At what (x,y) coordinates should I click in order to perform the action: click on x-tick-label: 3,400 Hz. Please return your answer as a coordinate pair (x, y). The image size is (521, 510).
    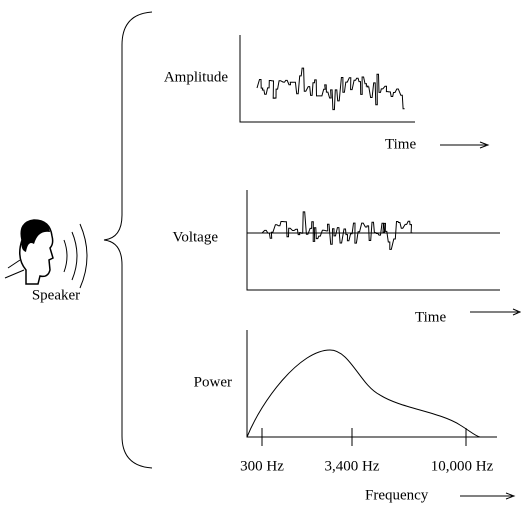
    Looking at the image, I should click on (352, 466).